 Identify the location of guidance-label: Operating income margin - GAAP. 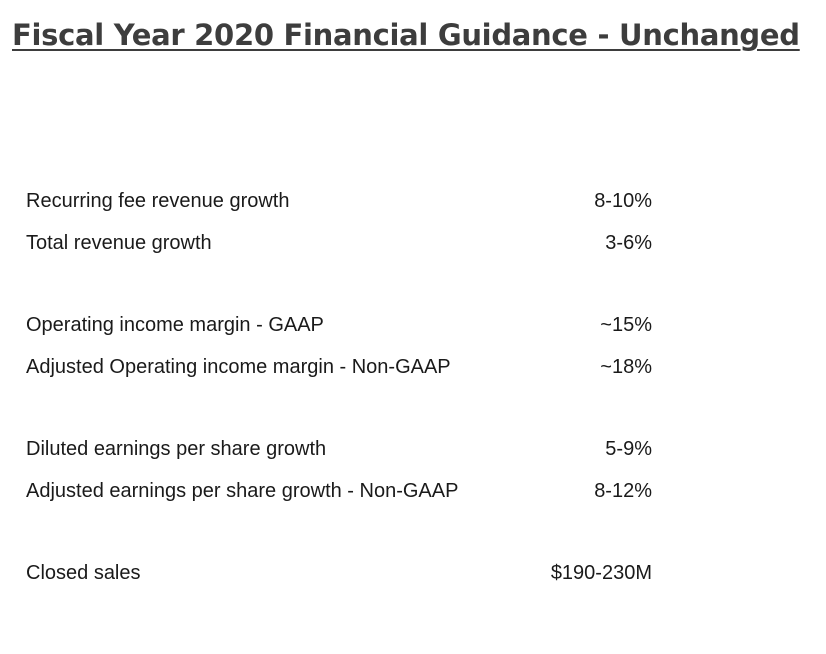
(175, 324).